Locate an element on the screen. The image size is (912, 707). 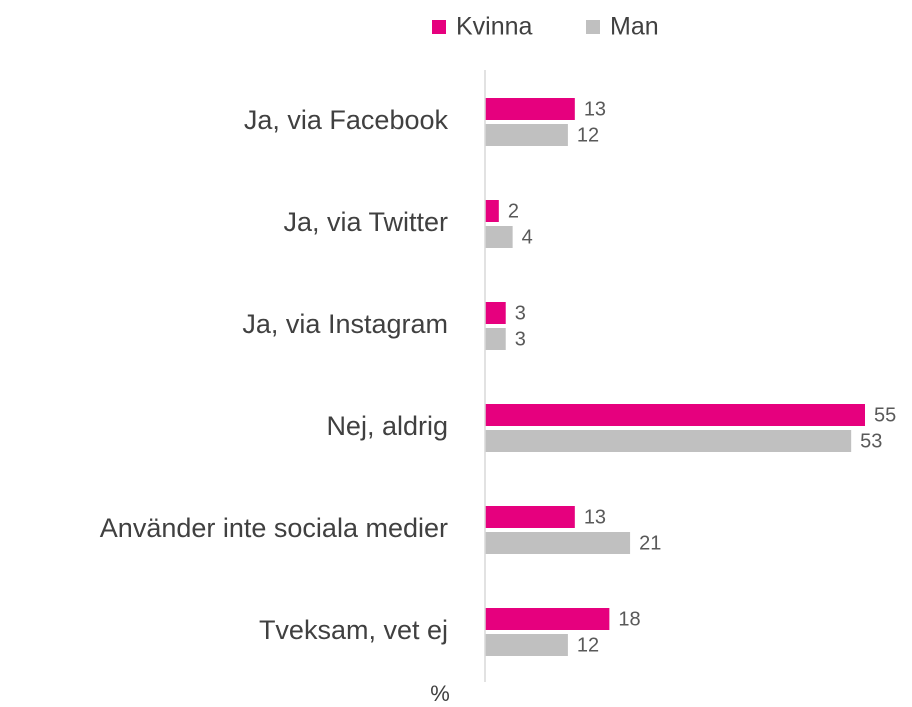
value-label: 53 is located at coordinates (871, 441).